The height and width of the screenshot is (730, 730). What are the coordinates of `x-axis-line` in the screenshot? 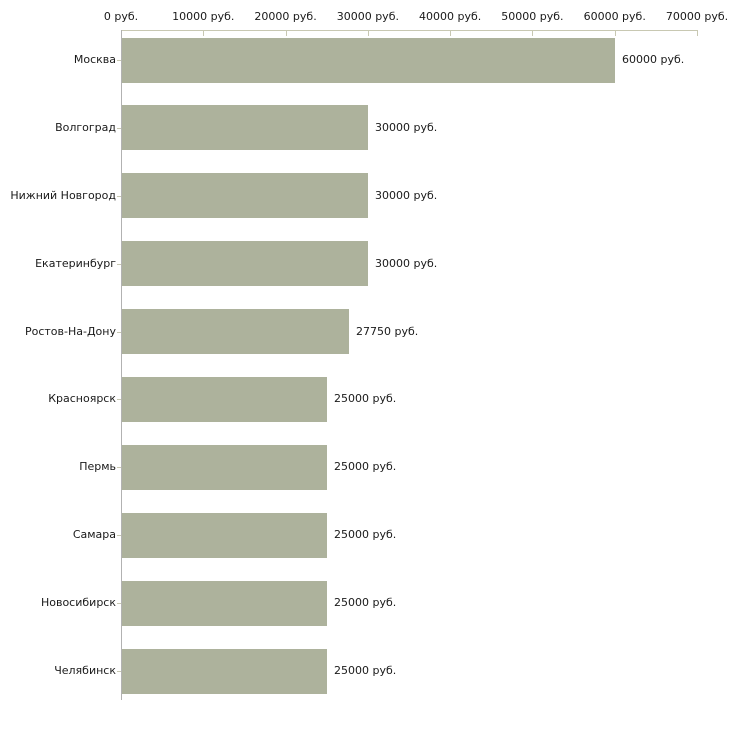 It's located at (409, 30).